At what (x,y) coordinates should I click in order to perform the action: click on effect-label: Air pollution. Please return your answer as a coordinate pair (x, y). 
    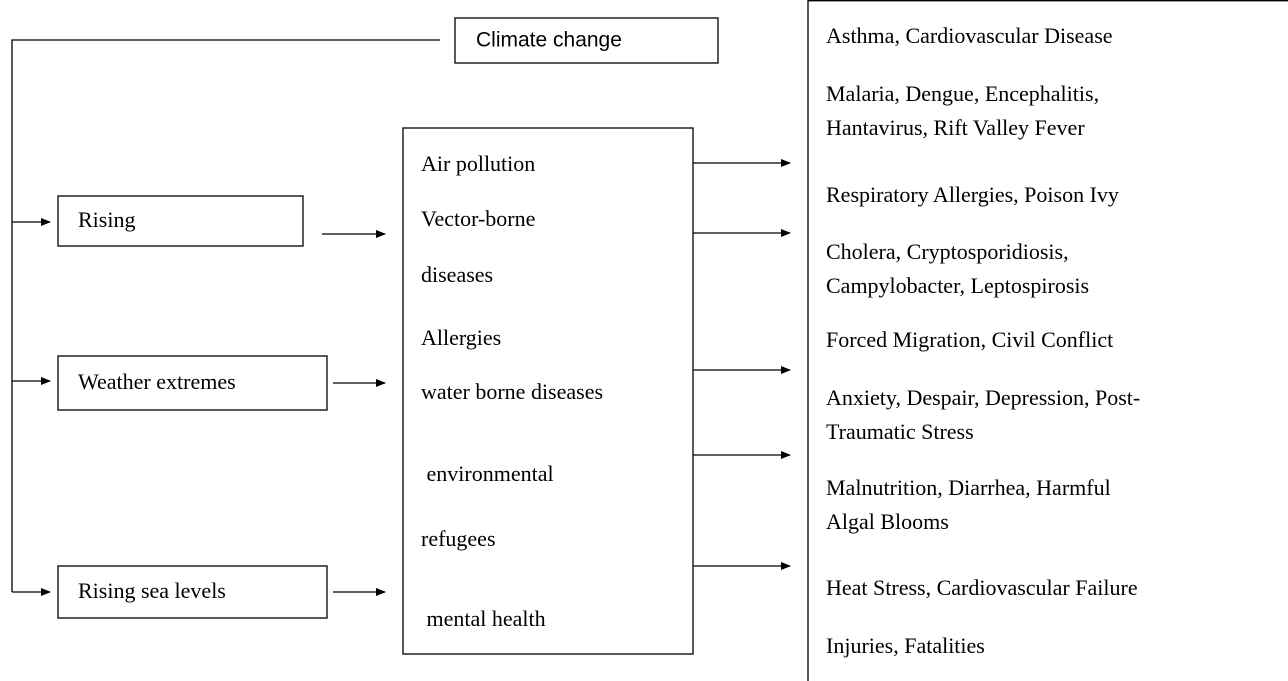
    Looking at the image, I should click on (478, 163).